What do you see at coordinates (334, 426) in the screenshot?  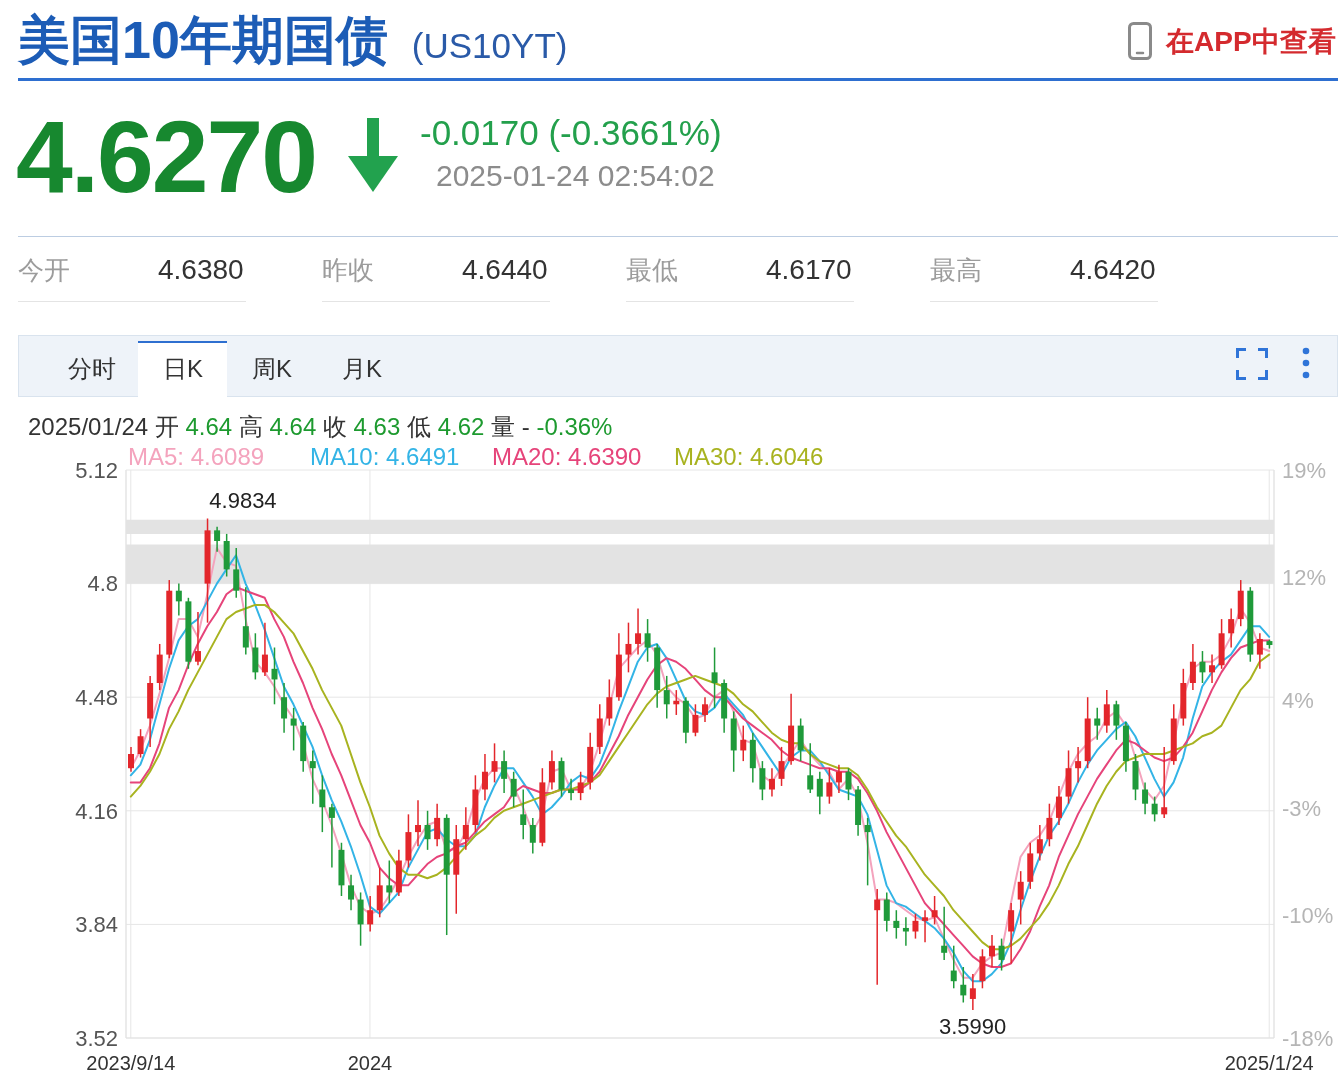 I see `text: 收` at bounding box center [334, 426].